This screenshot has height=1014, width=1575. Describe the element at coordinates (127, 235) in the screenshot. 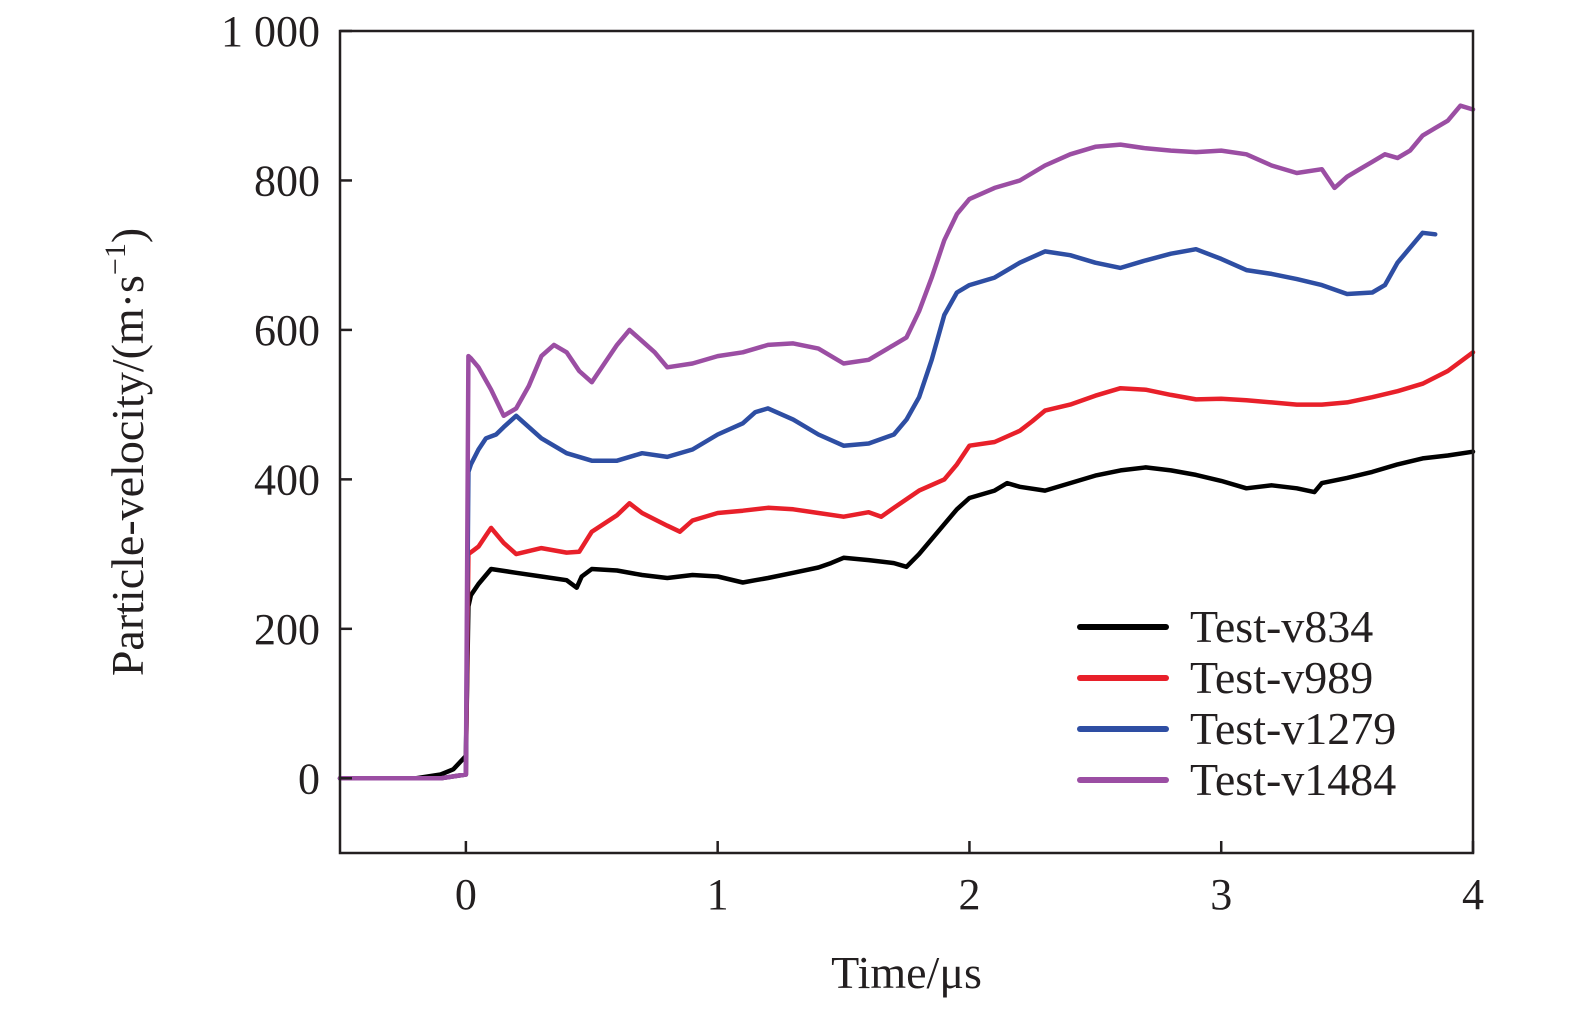

I see `y-axis-title-close: )` at that location.